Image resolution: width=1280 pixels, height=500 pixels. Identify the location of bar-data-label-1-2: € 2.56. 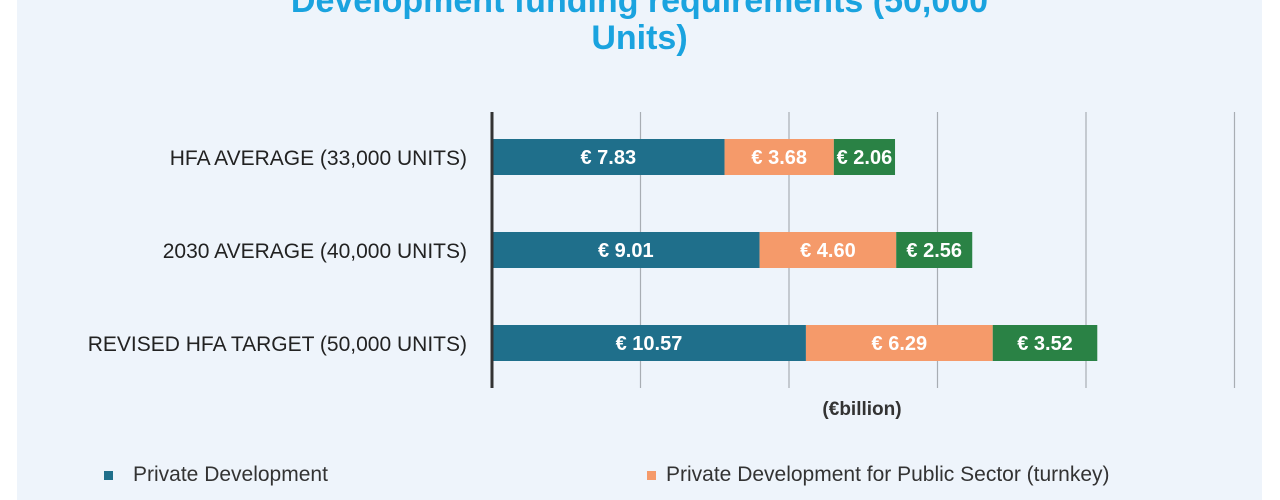
(934, 251).